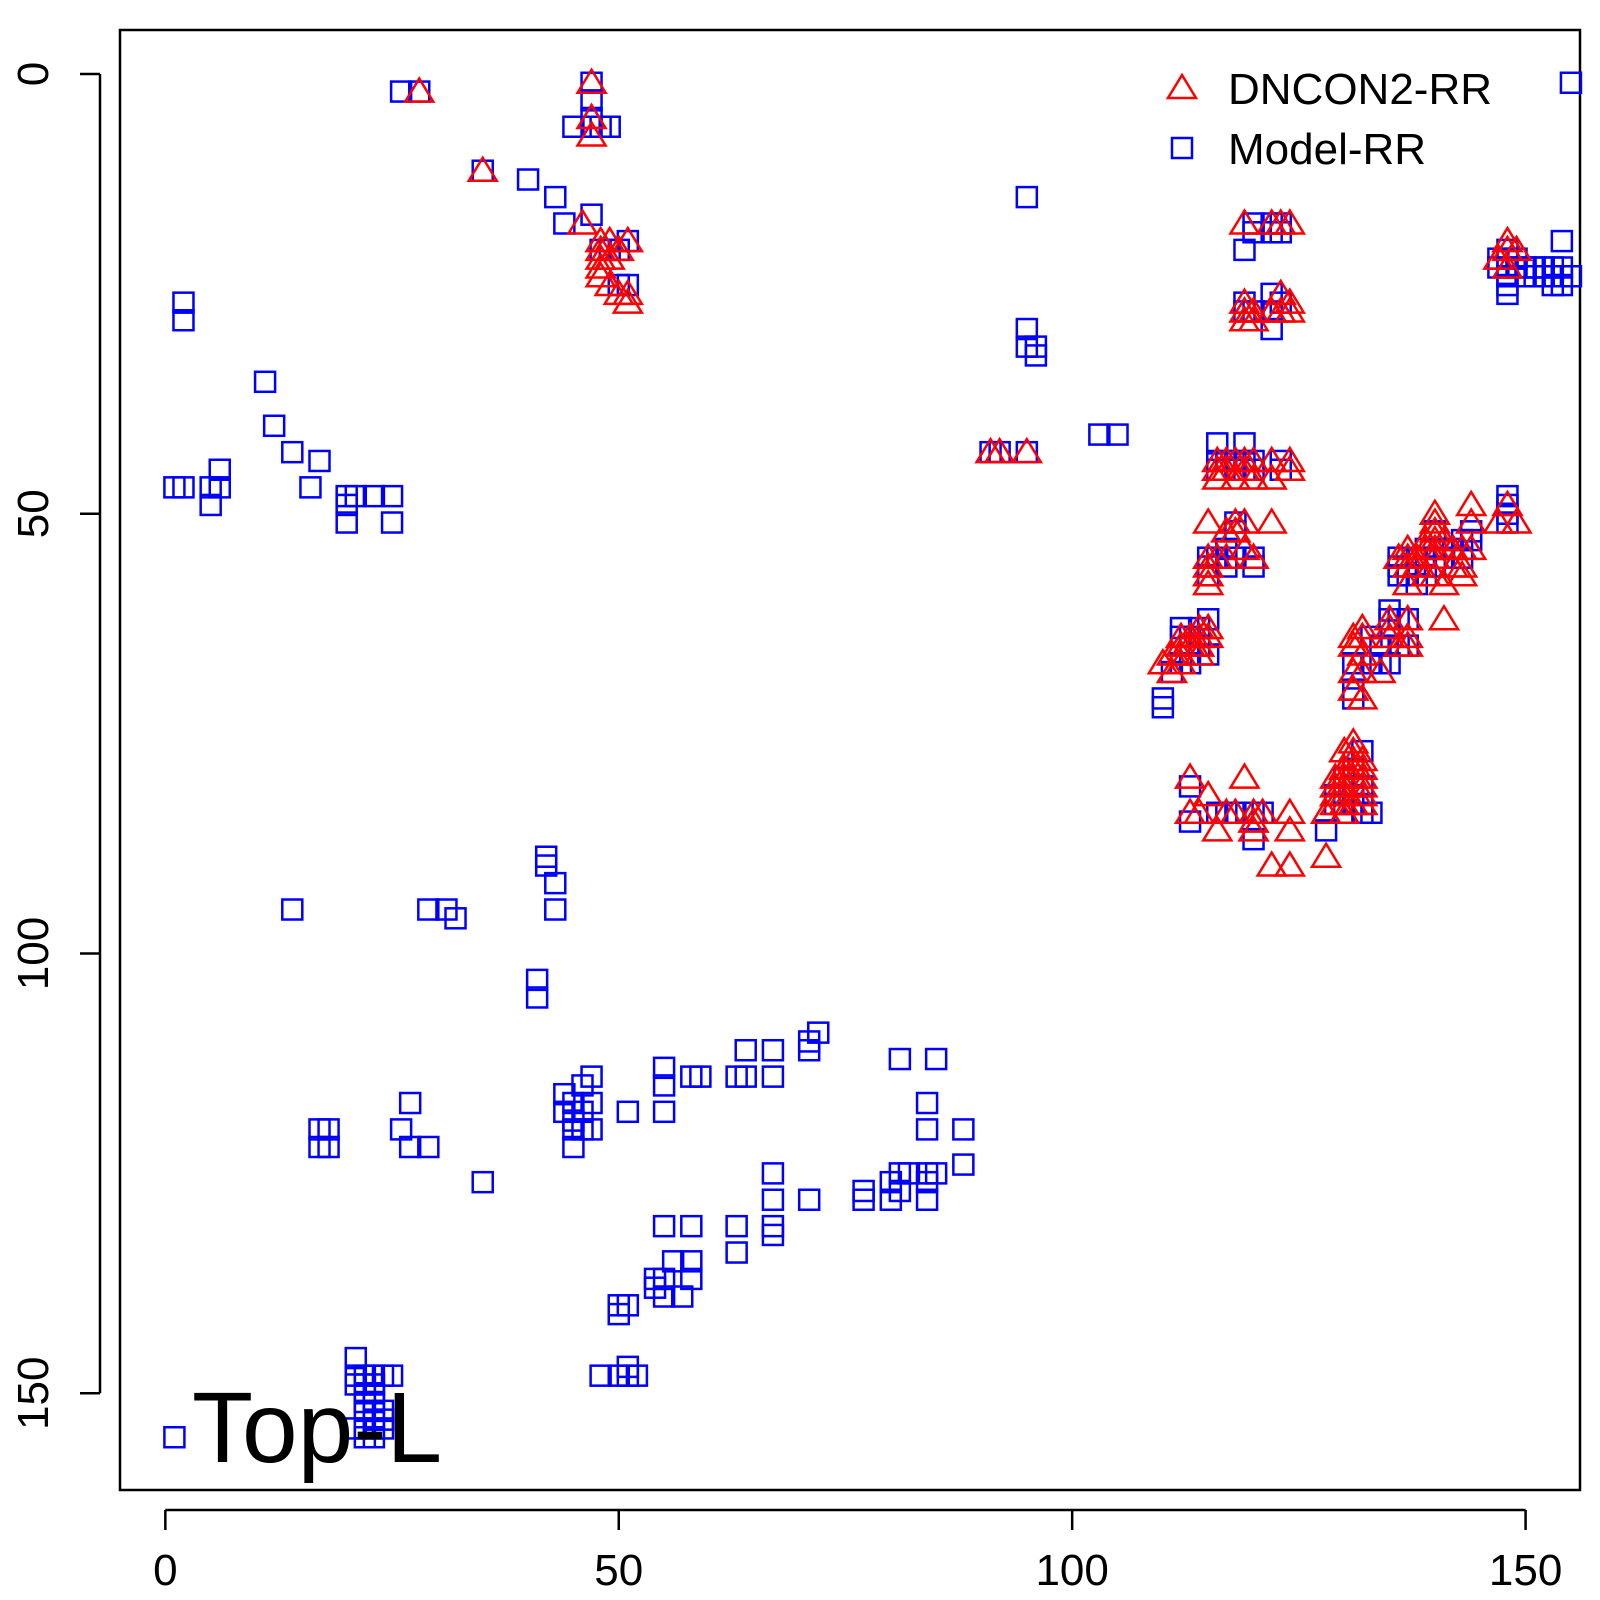  I want to click on y-tick-label: 150, so click(33, 1393).